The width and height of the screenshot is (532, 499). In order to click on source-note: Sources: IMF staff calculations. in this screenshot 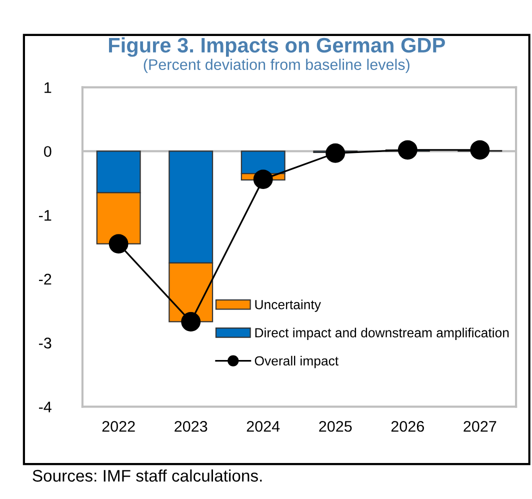, I will do `click(147, 475)`.